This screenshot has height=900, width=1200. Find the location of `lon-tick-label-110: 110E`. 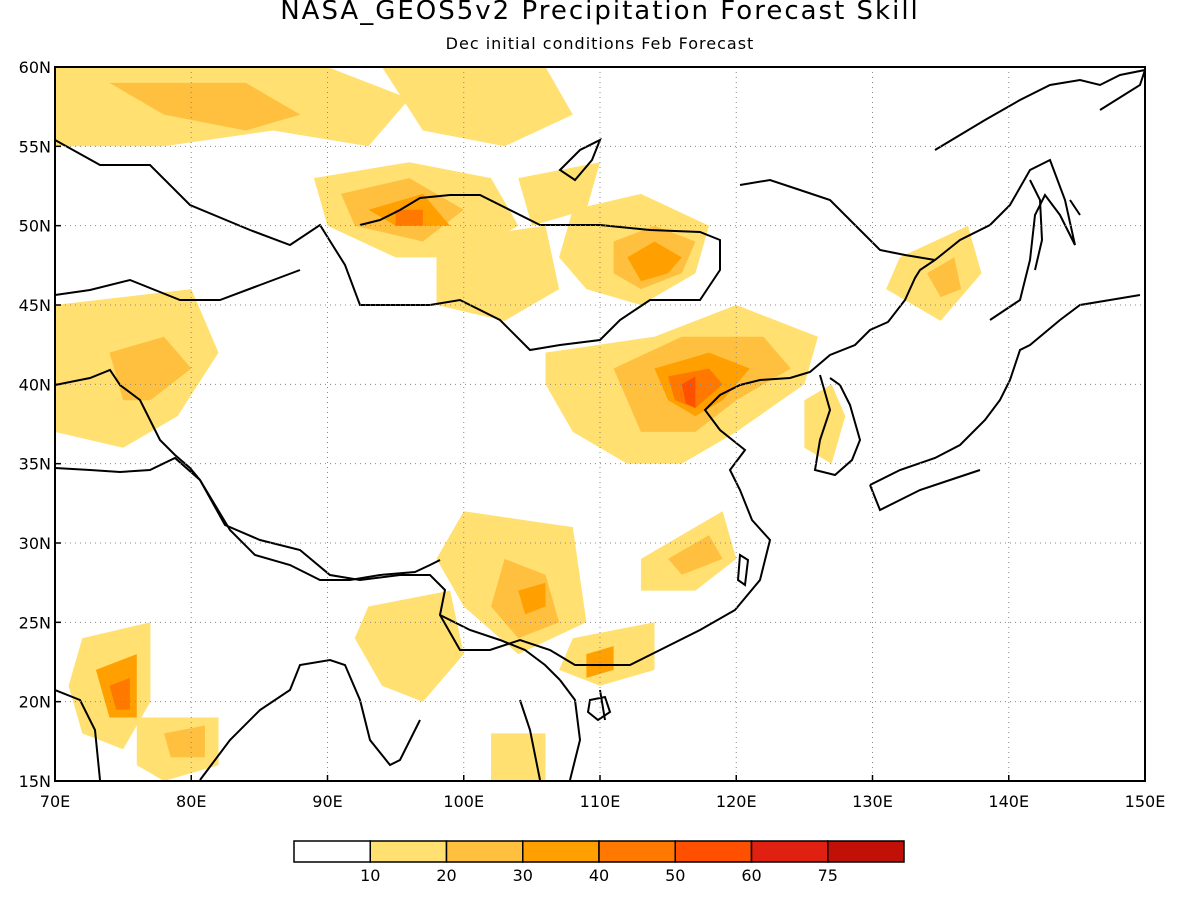

lon-tick-label-110: 110E is located at coordinates (600, 801).